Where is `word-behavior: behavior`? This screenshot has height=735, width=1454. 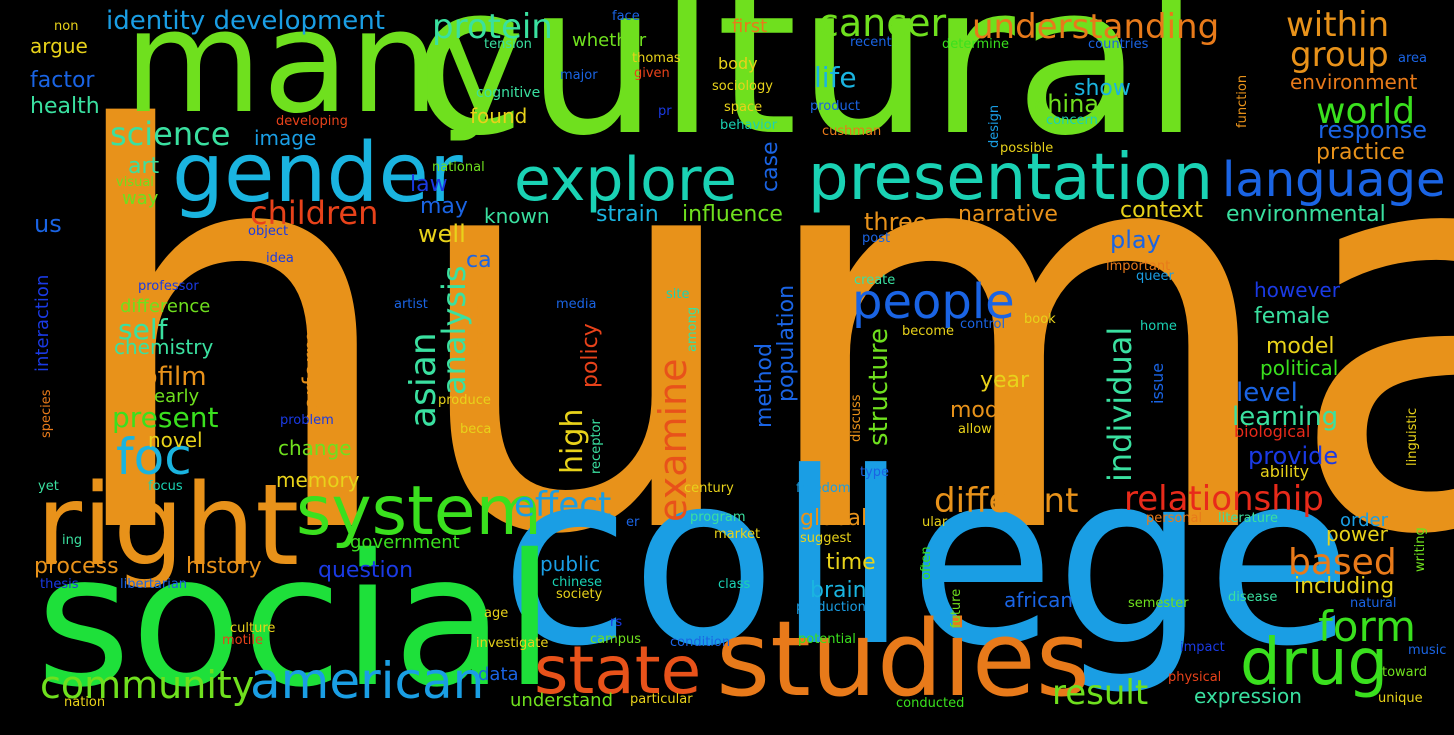
word-behavior: behavior is located at coordinates (749, 125).